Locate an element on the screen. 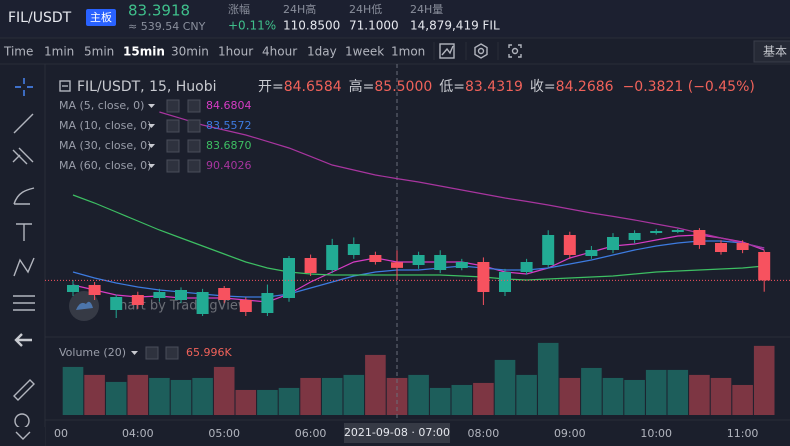  layout-button is located at coordinates (771, 51).